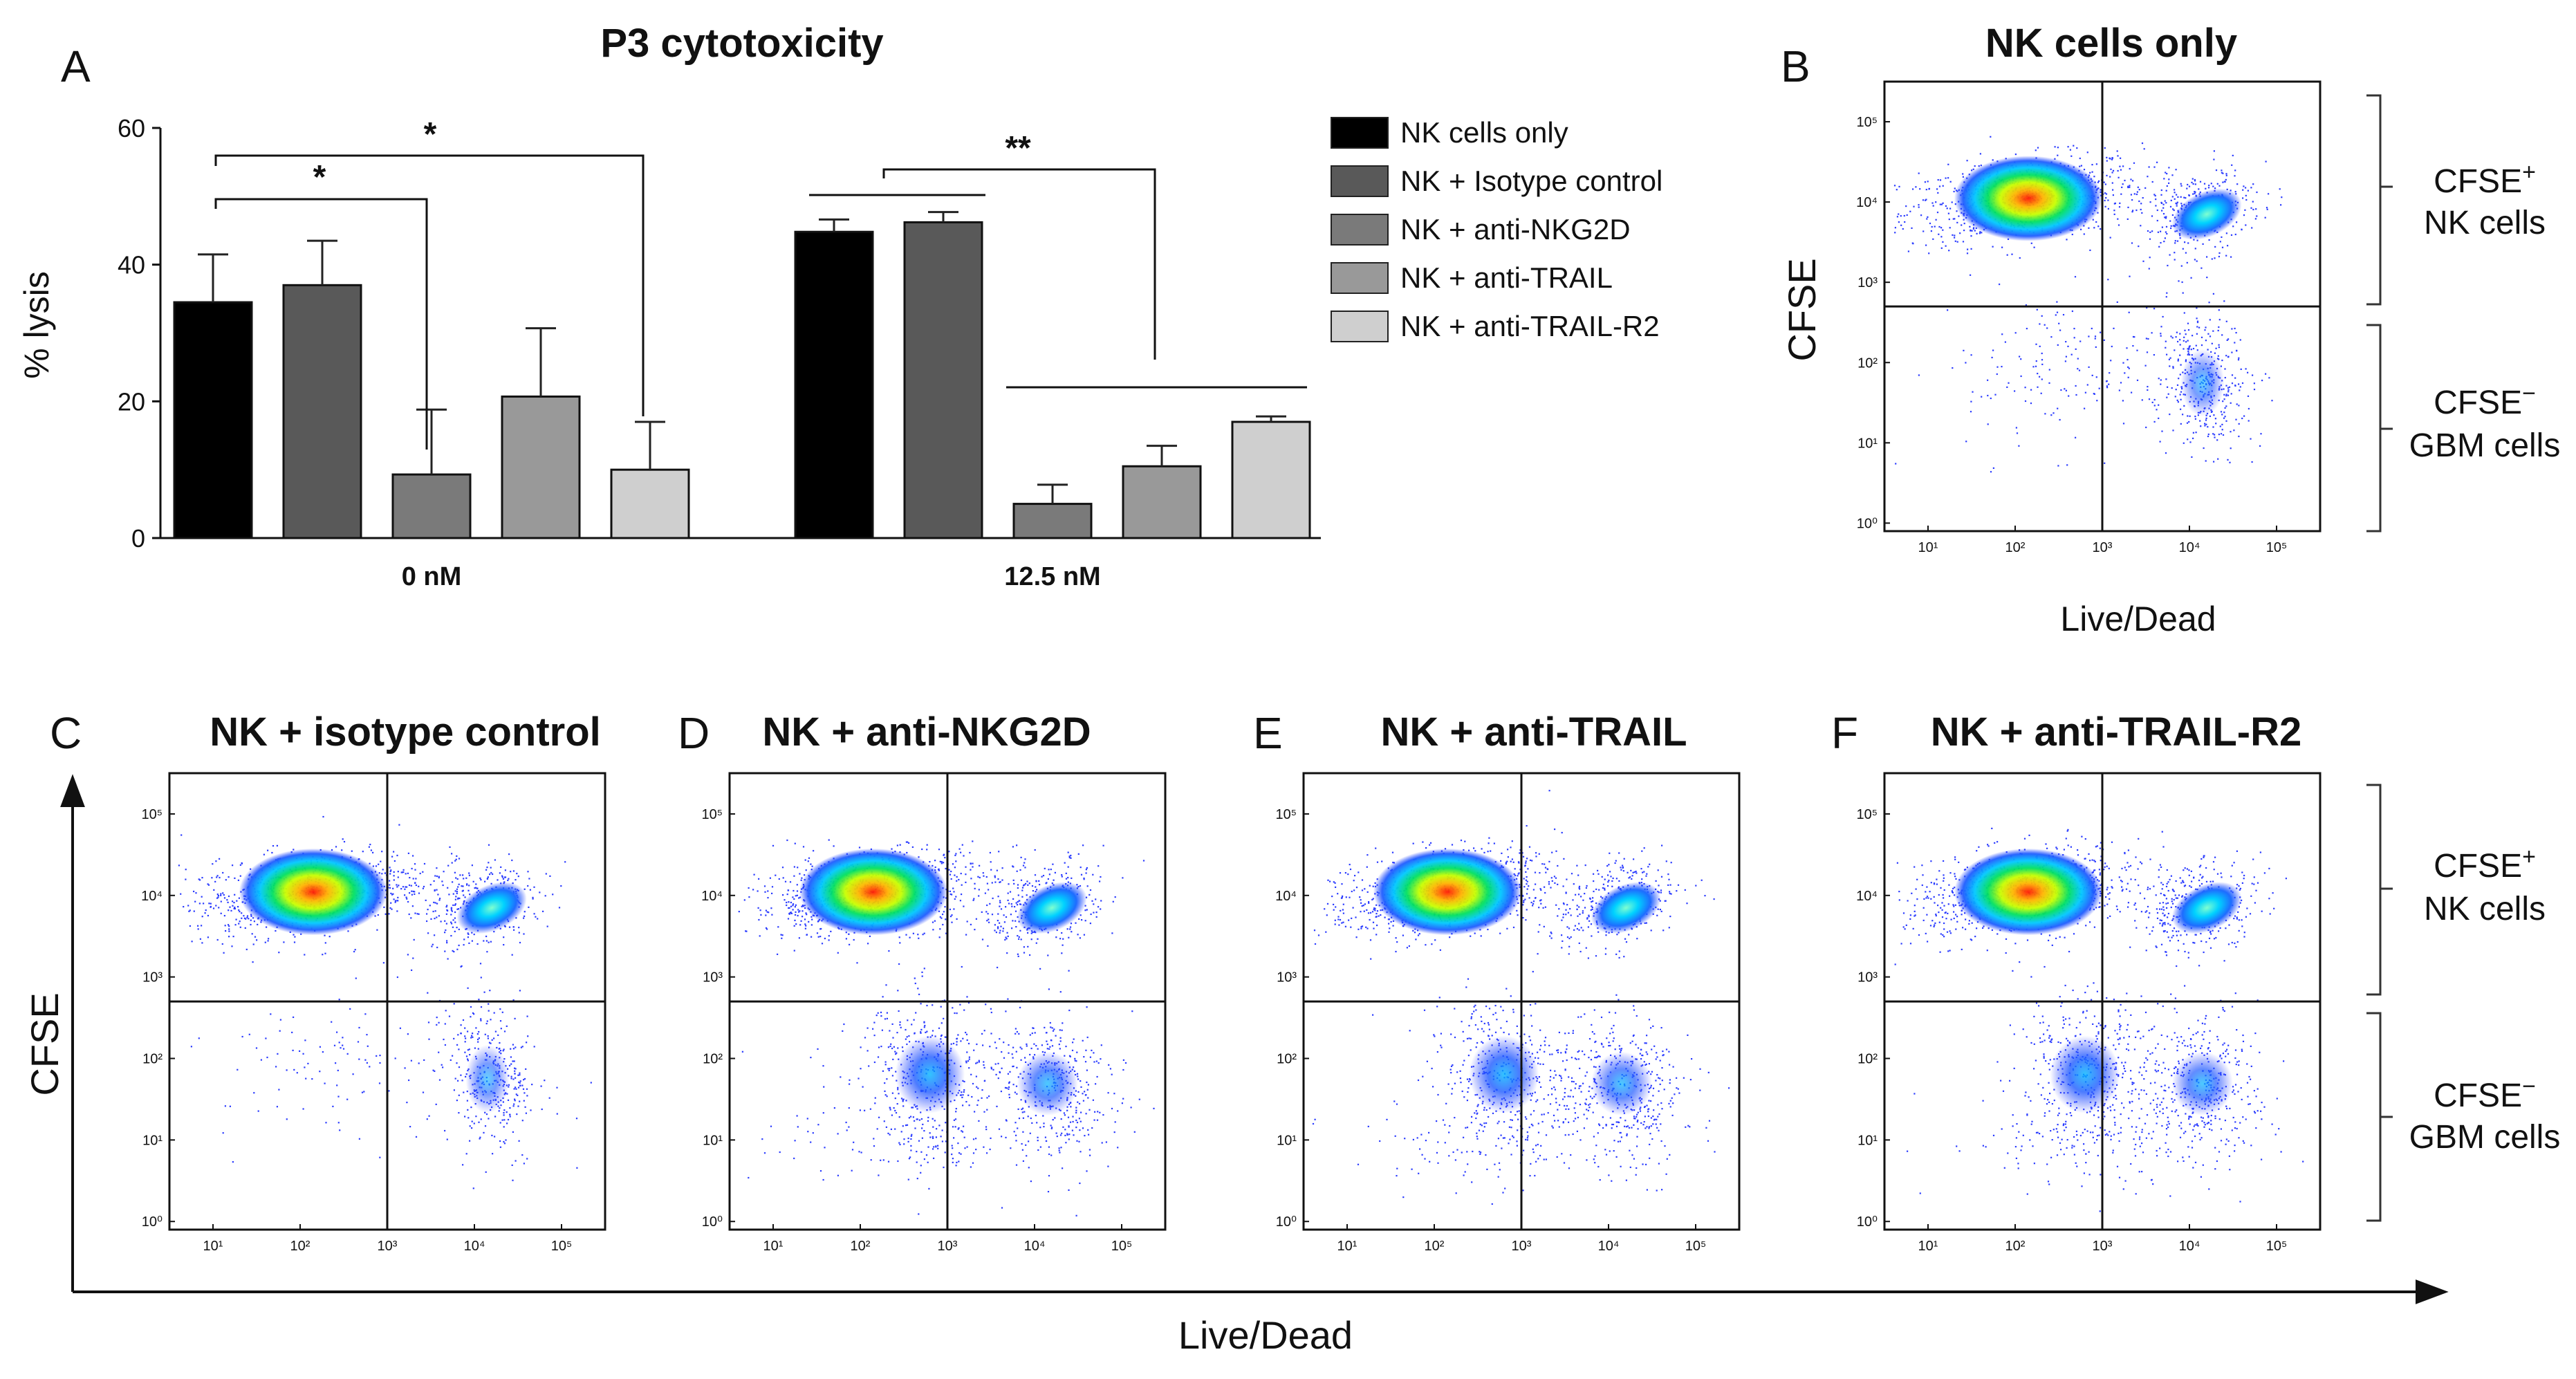  Describe the element at coordinates (37, 325) in the screenshot. I see `y-axis-label: % lysis` at that location.